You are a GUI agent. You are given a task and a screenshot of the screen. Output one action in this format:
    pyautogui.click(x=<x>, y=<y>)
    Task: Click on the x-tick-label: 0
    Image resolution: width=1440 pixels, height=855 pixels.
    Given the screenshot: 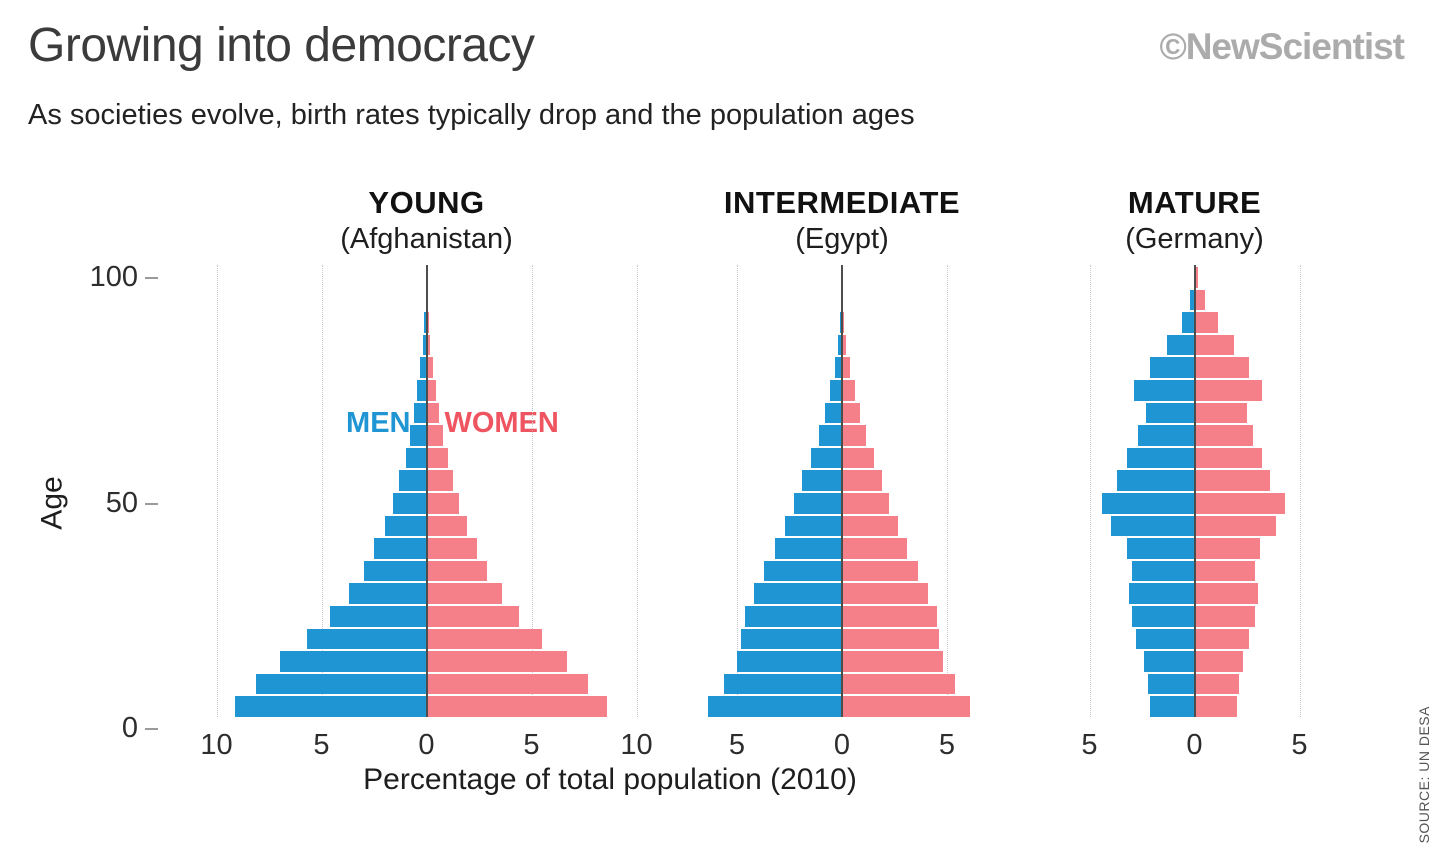 What is the action you would take?
    pyautogui.click(x=1194, y=745)
    